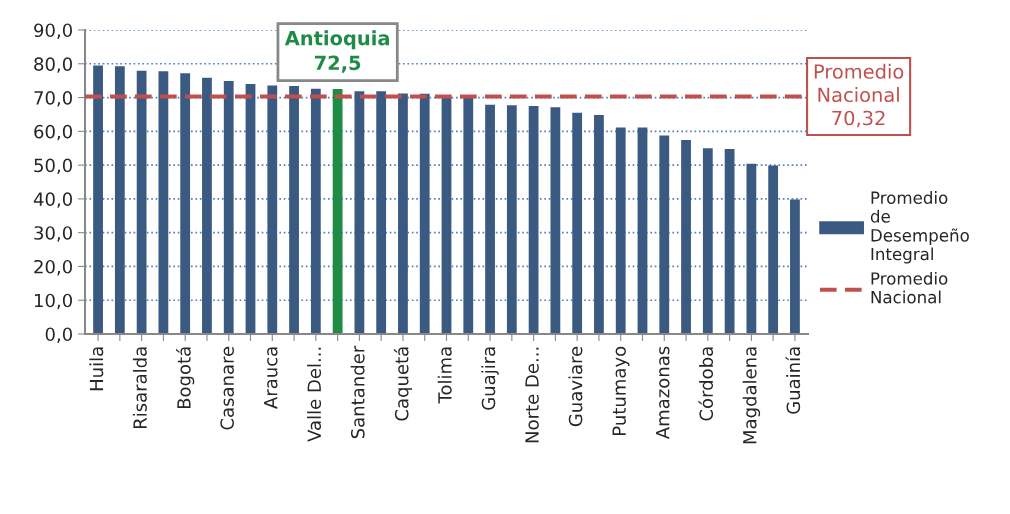 The image size is (1010, 514). Describe the element at coordinates (58, 335) in the screenshot. I see `y-tick-label: 0,0` at that location.